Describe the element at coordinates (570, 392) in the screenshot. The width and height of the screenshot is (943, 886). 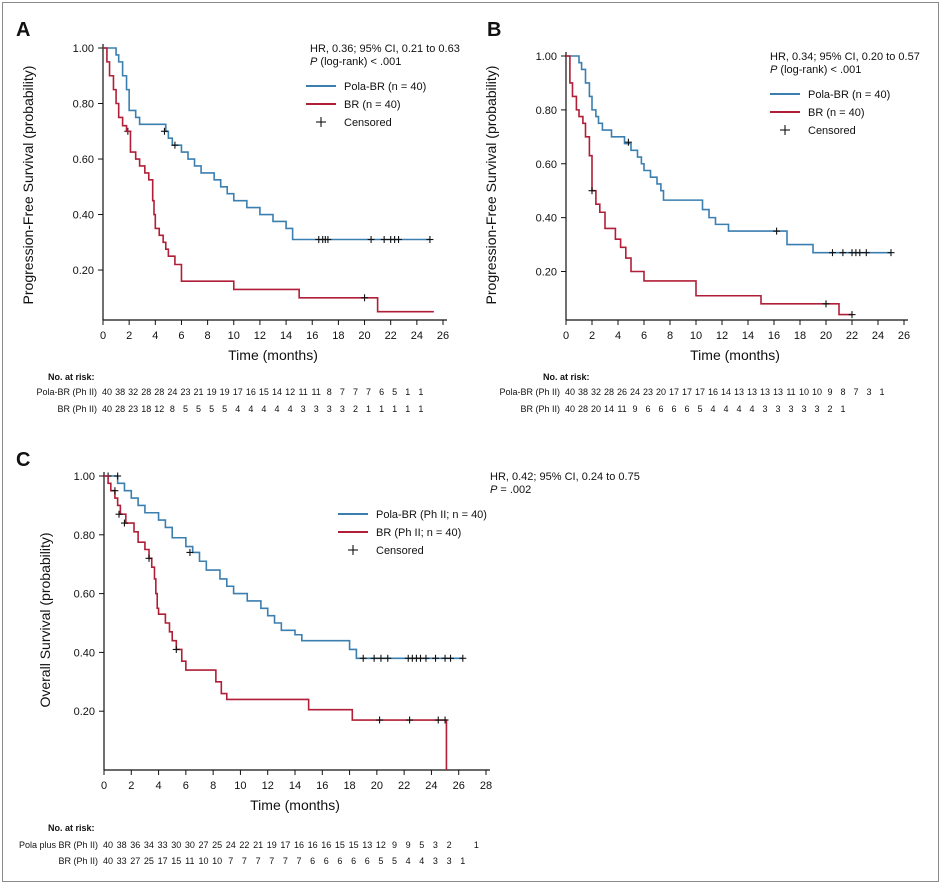
I see `risk-count: 40` at that location.